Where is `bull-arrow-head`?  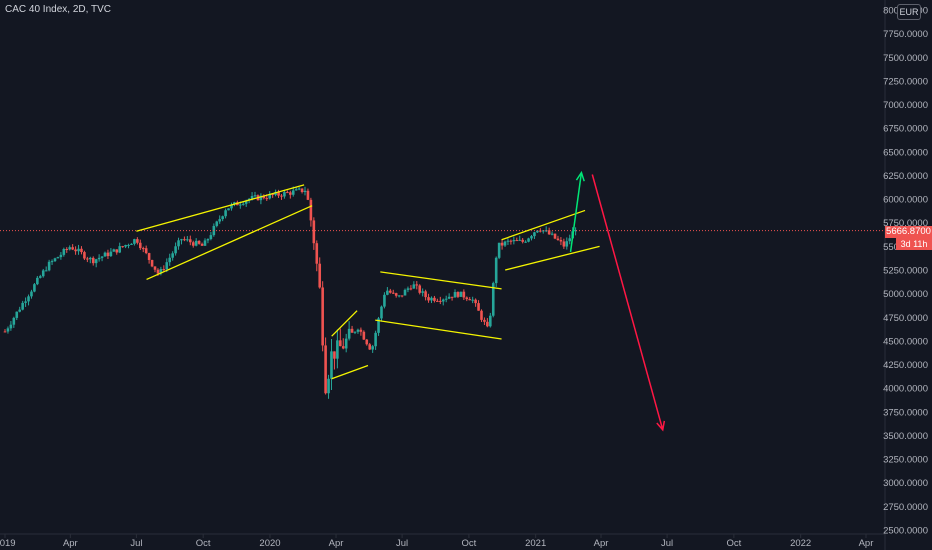
bull-arrow-head is located at coordinates (580, 176).